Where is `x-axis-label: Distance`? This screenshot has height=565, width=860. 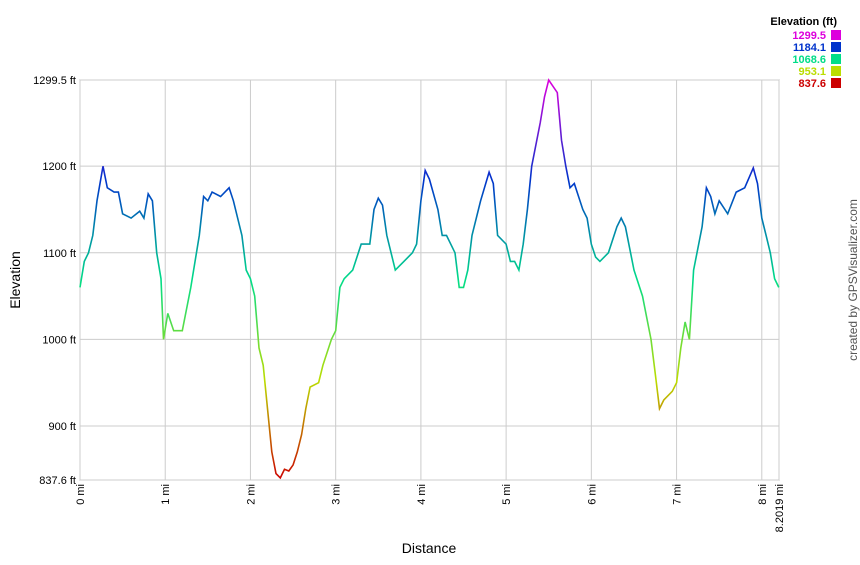 x-axis-label: Distance is located at coordinates (429, 548).